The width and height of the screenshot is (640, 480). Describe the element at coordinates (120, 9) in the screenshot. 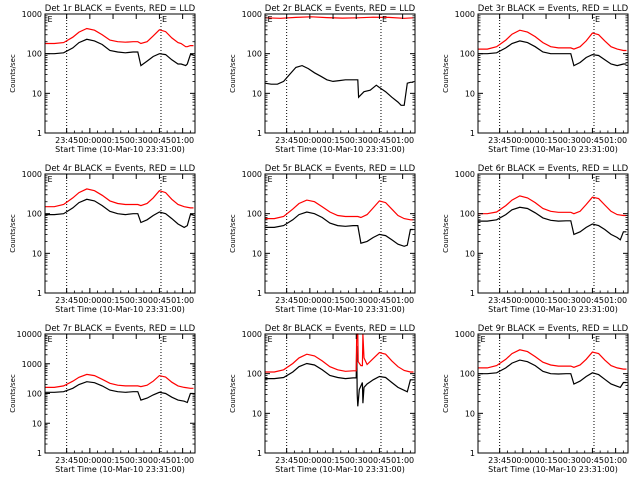

I see `panel-title: Det 1r BLACK = Events, RED = LLD` at that location.